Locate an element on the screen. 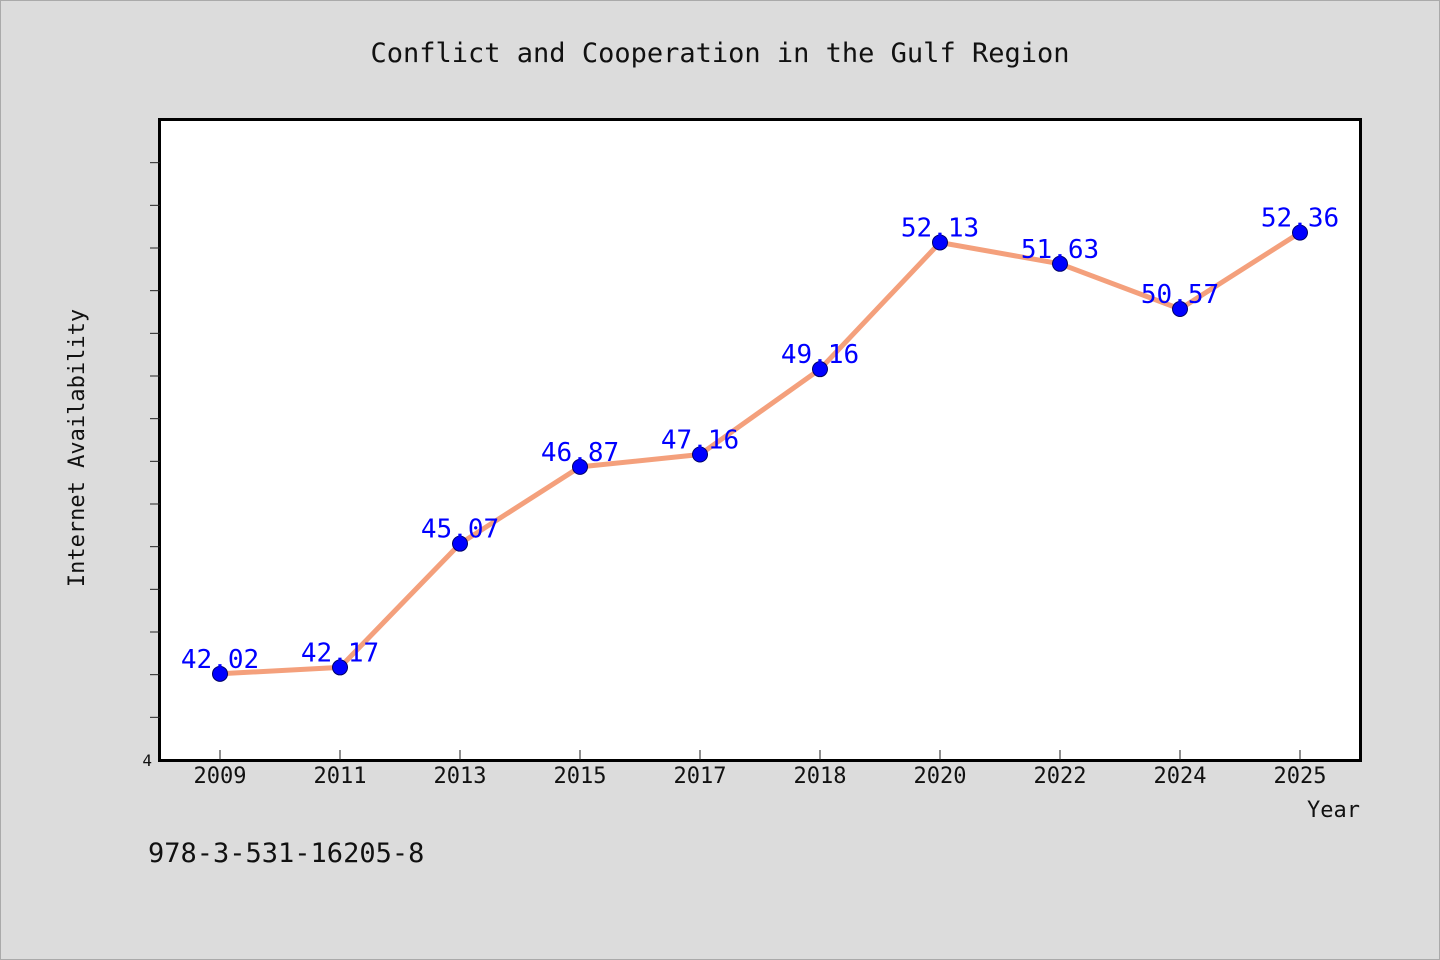 The image size is (1440, 960). x-tick-label: 2017 is located at coordinates (700, 776).